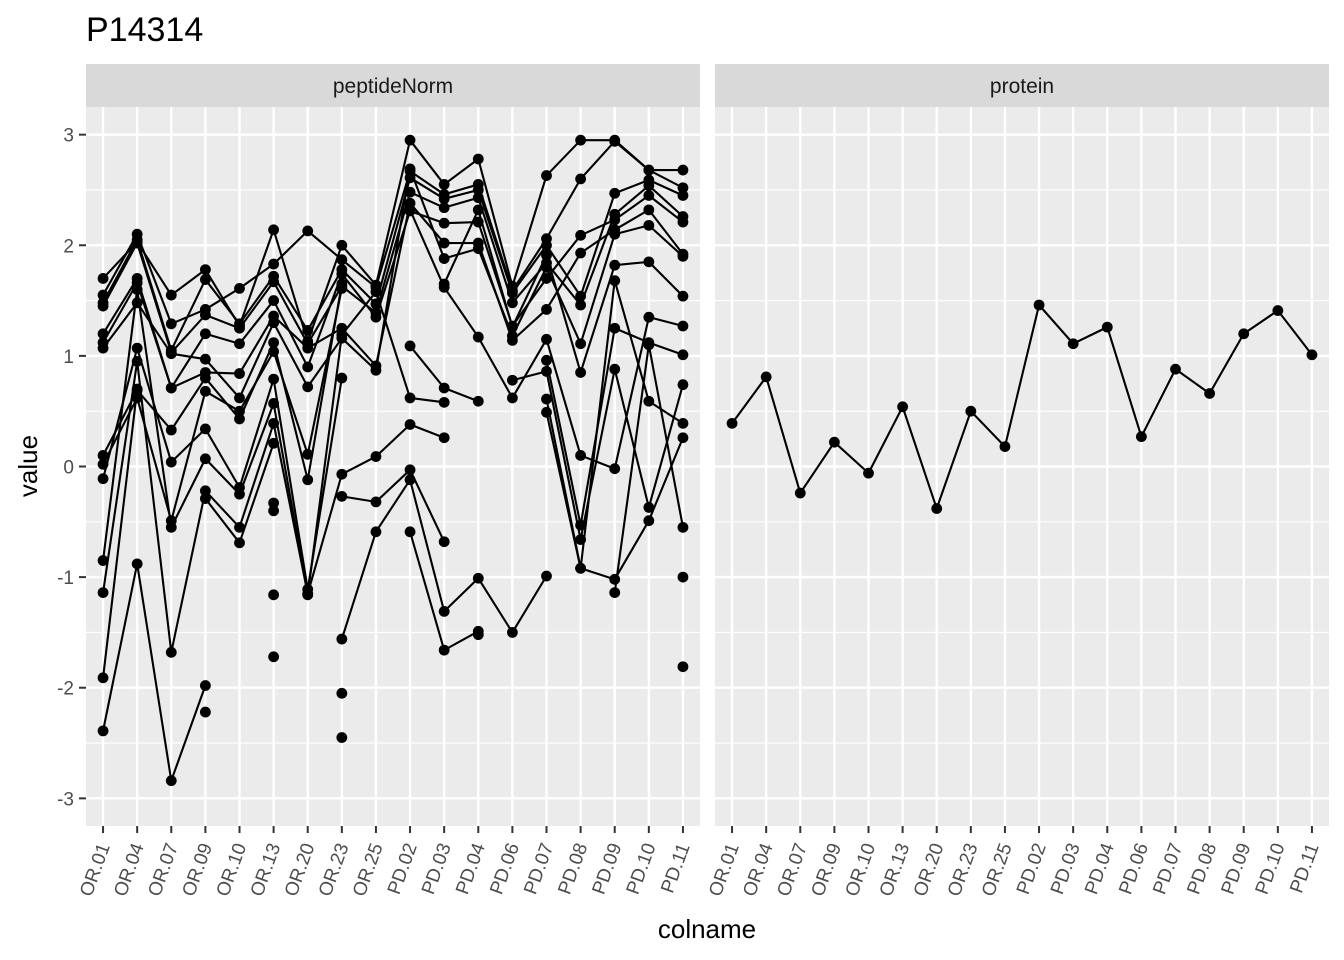 The image size is (1344, 960). I want to click on facet-strip, so click(1022, 85).